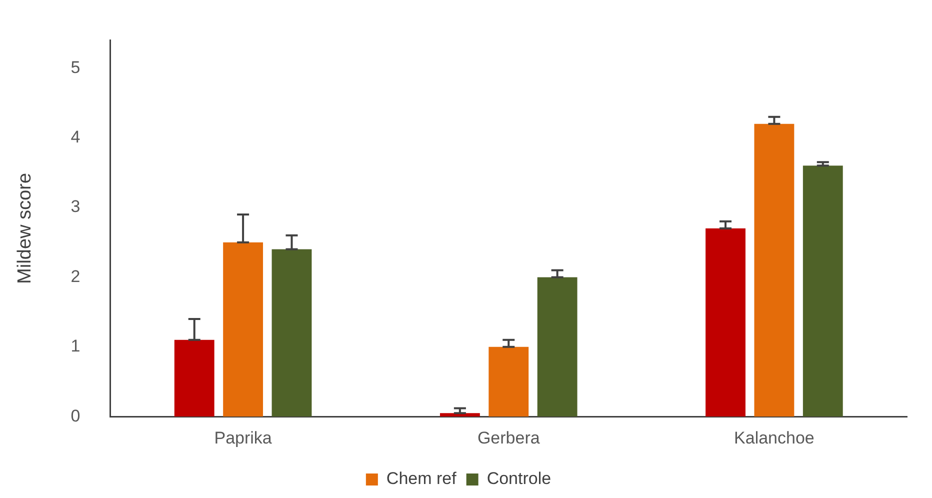 The image size is (932, 498). Describe the element at coordinates (75, 136) in the screenshot. I see `y-tick-label: 4` at that location.